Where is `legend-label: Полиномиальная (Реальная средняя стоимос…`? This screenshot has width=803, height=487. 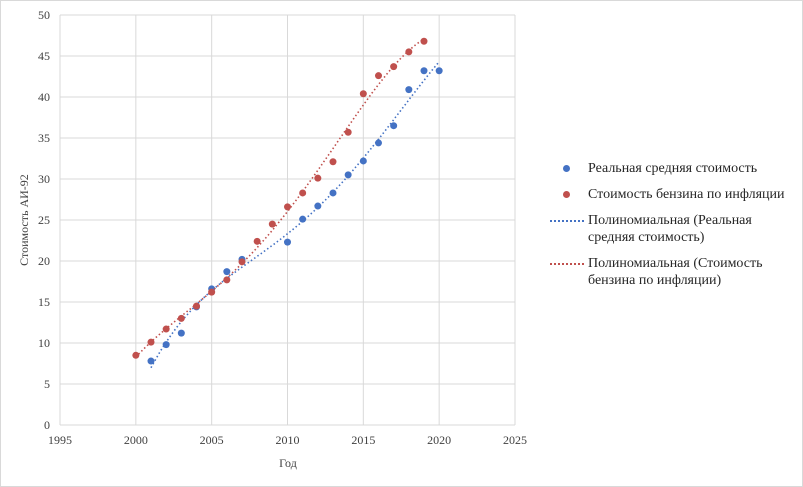 legend-label: Полиномиальная (Реальная средняя стоимос… is located at coordinates (670, 229).